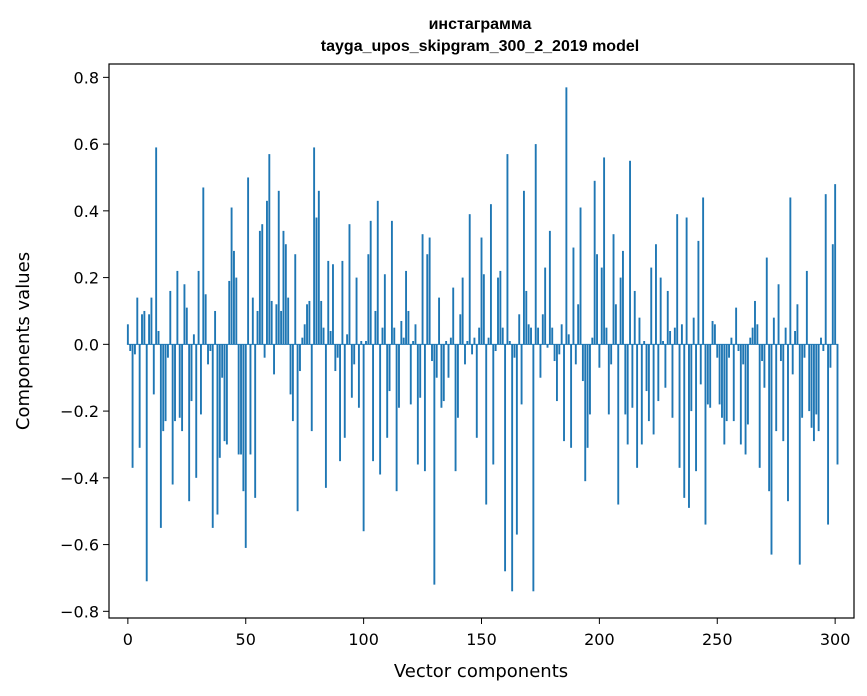  I want to click on x-tick-label: 200, so click(599, 639).